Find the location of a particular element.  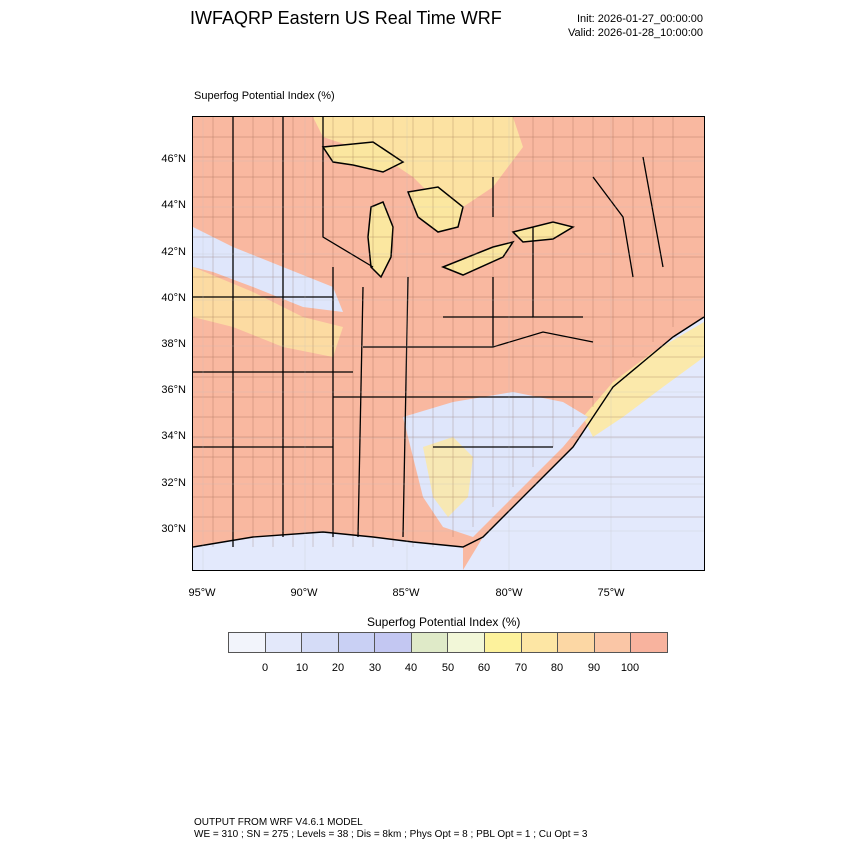

lake-michigan is located at coordinates (380, 240).